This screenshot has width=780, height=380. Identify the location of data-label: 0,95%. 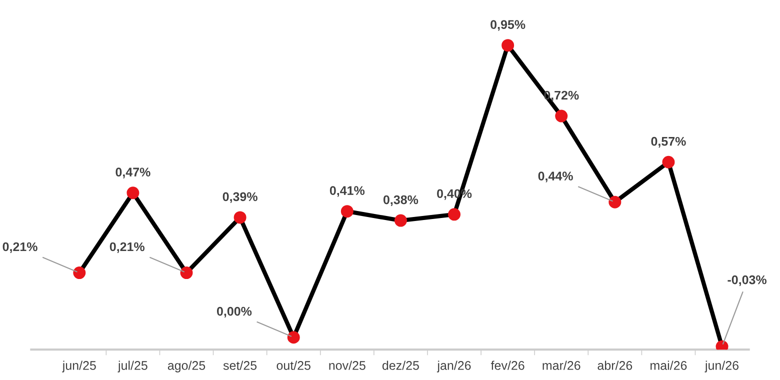
(508, 25).